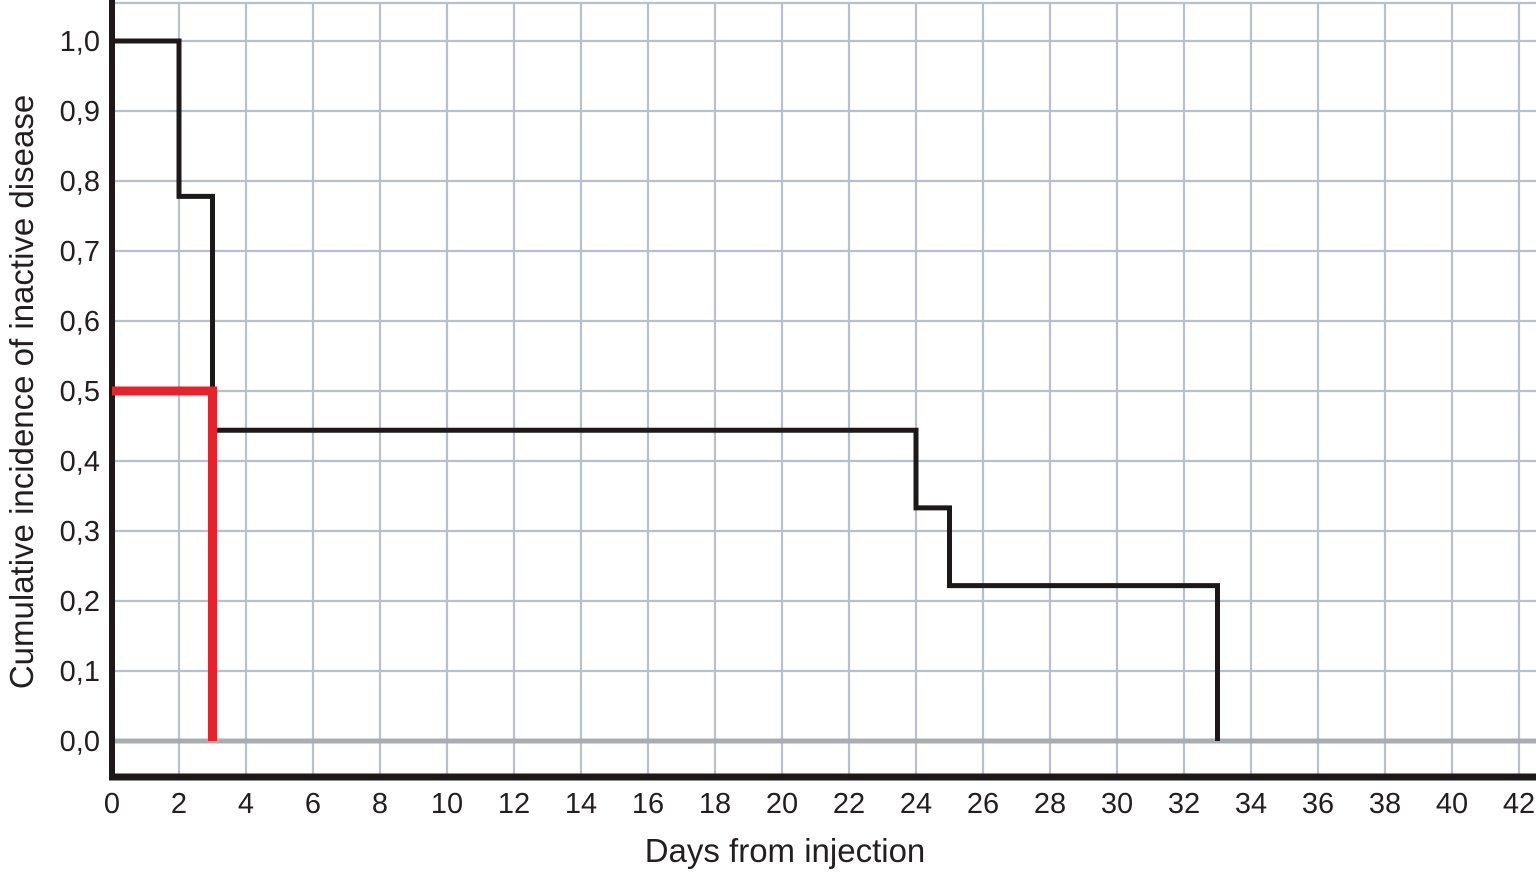 The width and height of the screenshot is (1536, 872). I want to click on x-tick-label: 12, so click(514, 804).